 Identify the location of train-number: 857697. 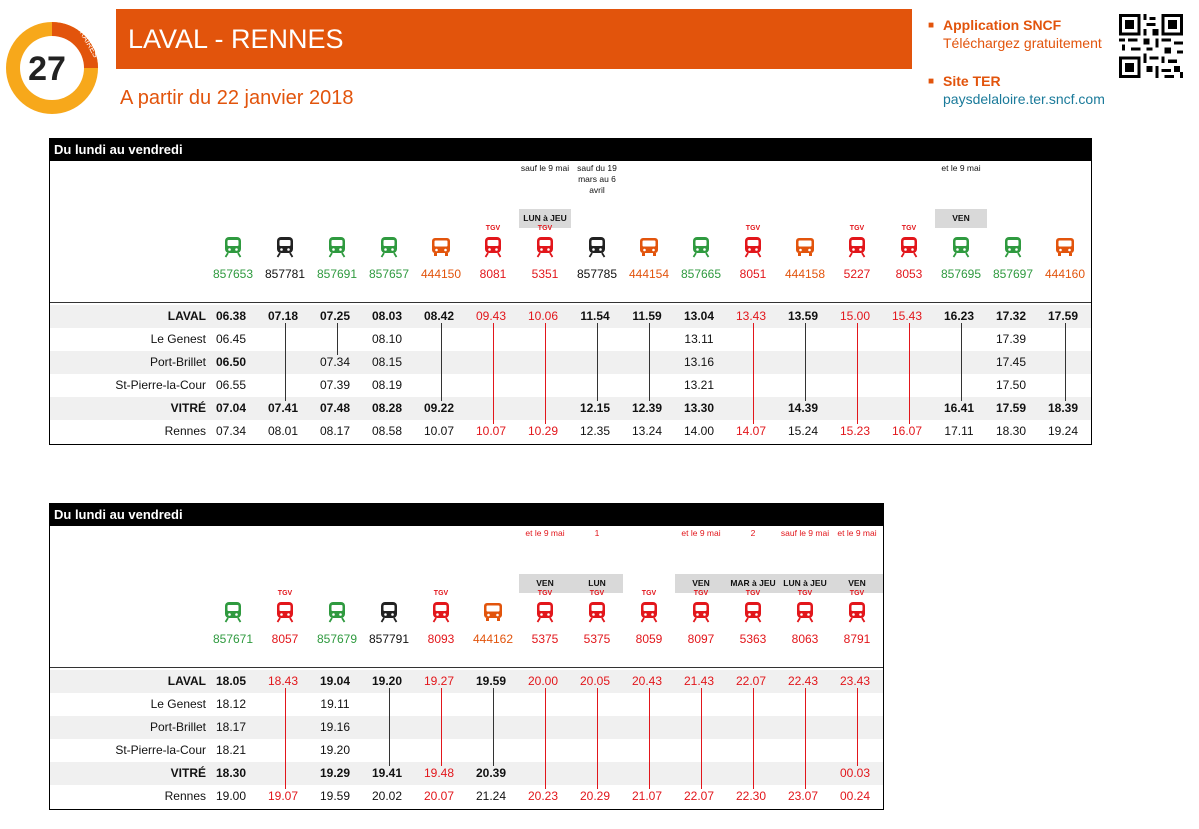
(1013, 274).